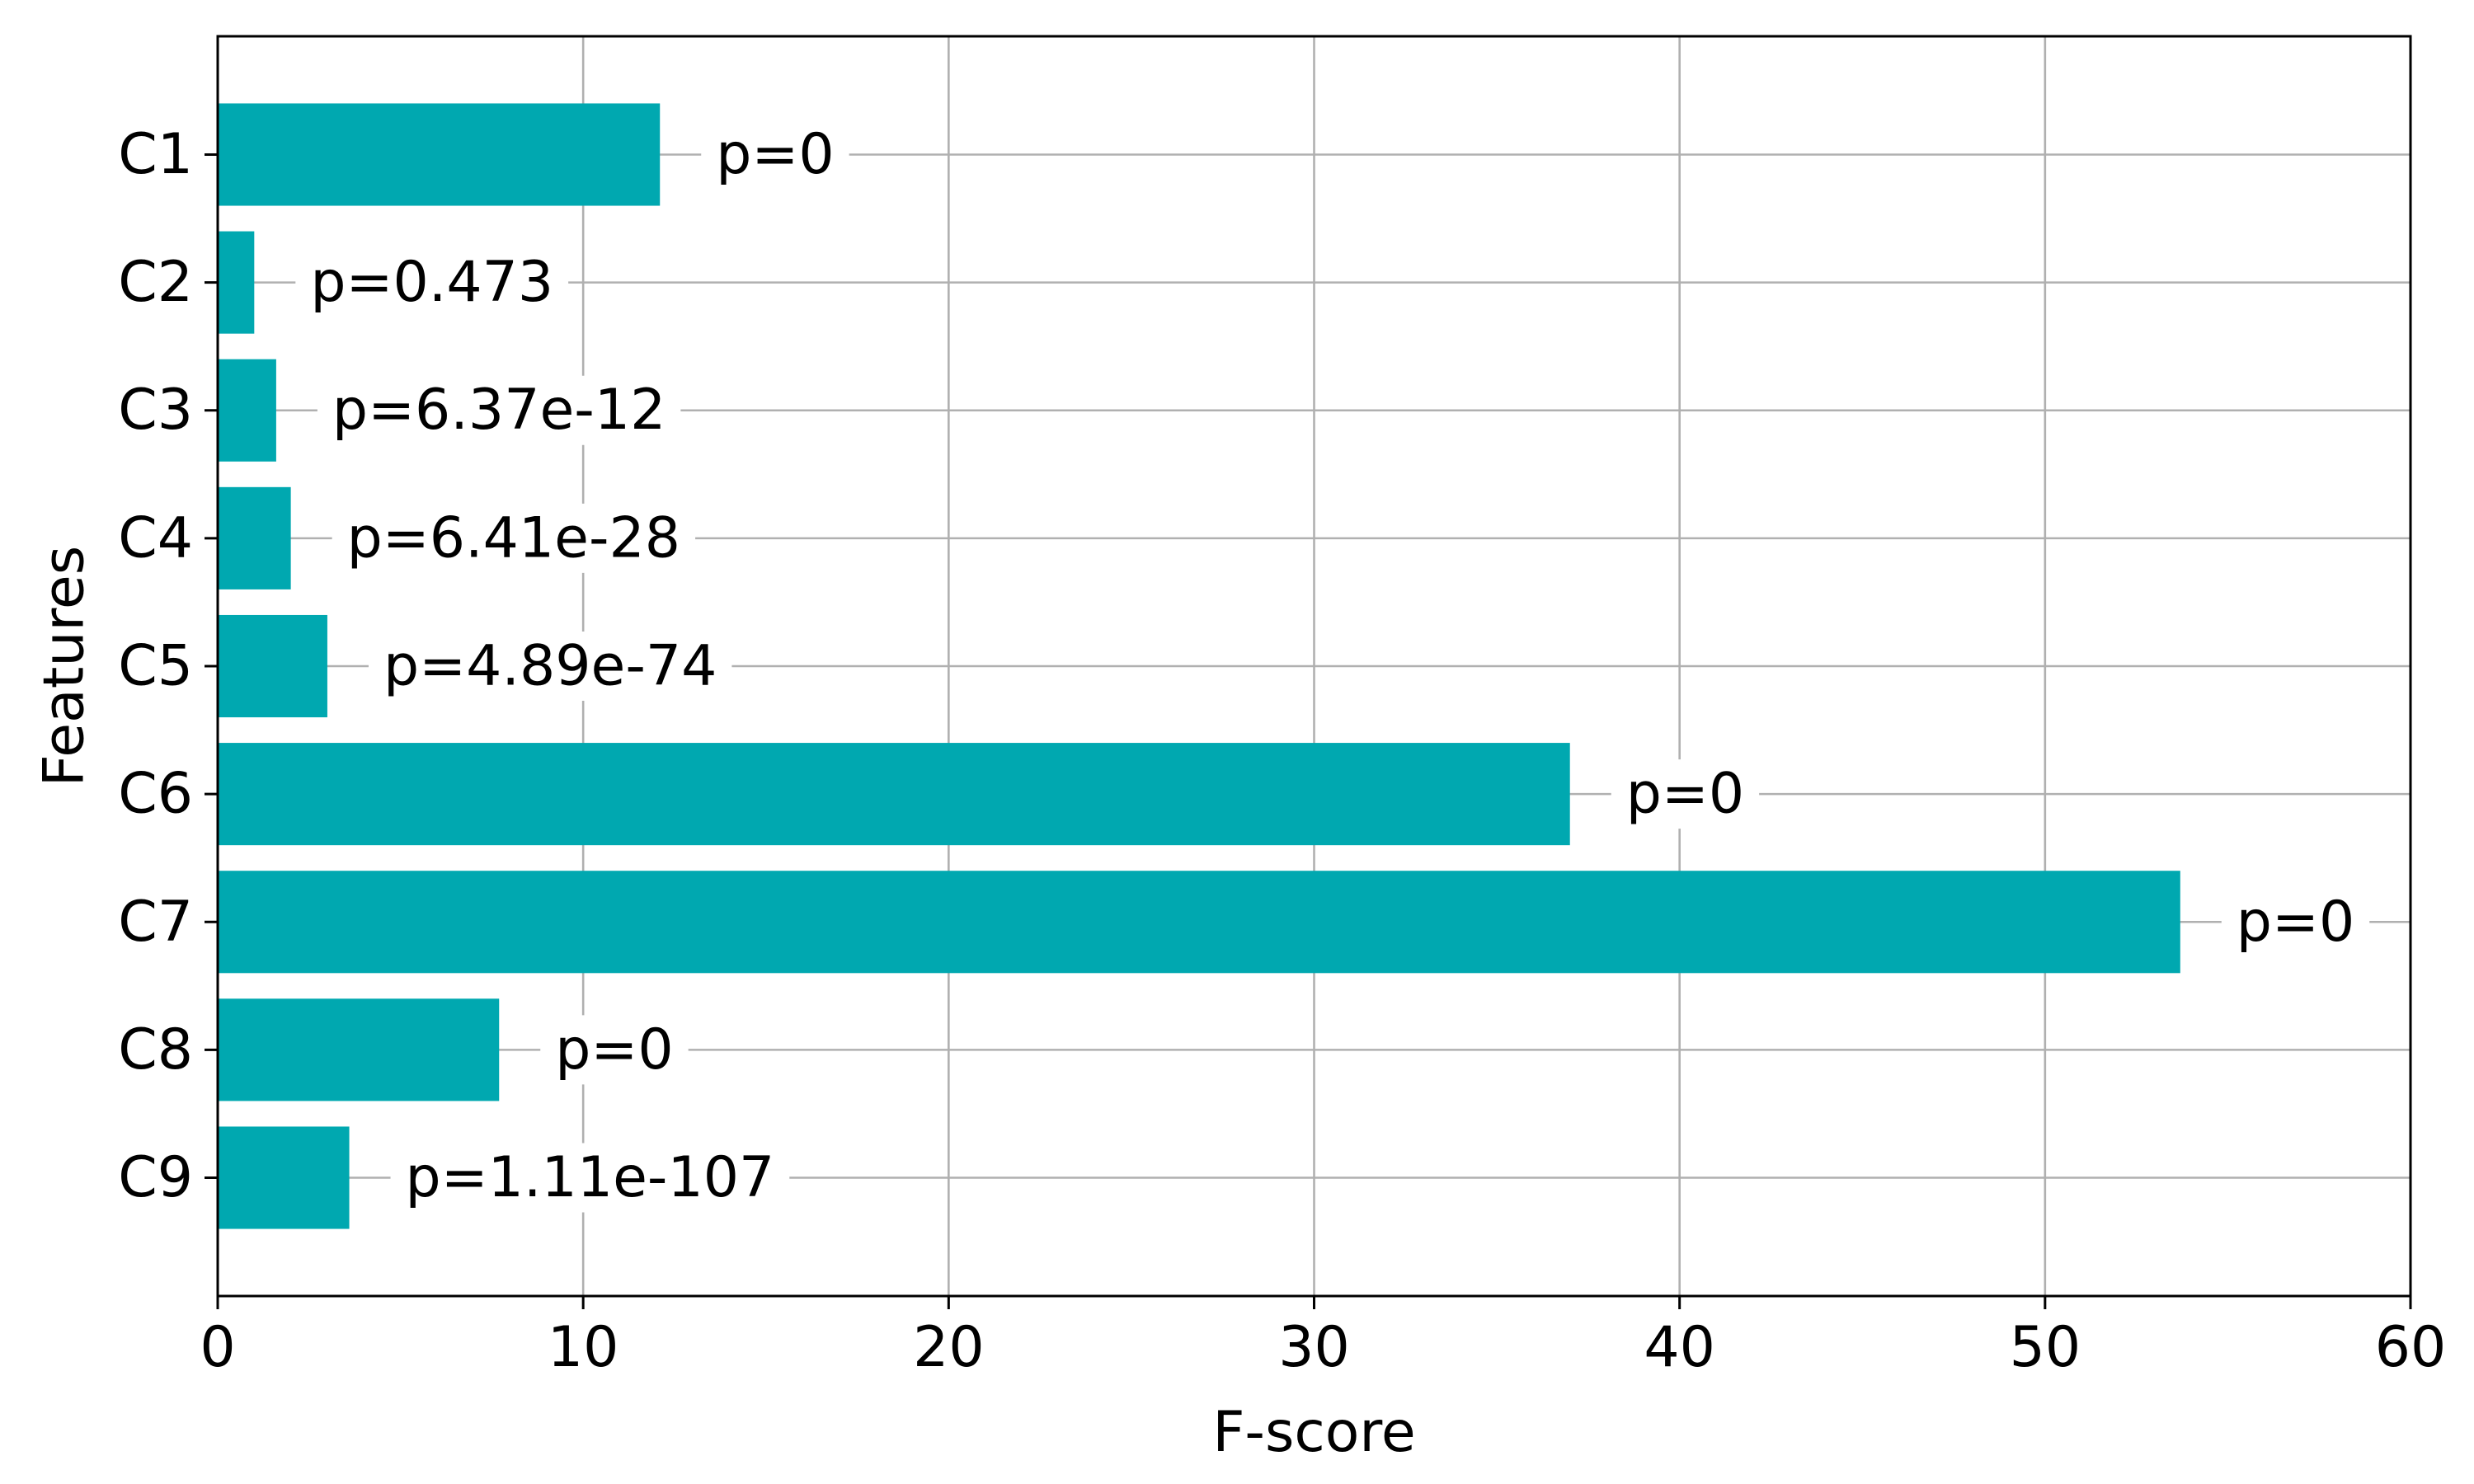 Image resolution: width=2474 pixels, height=1484 pixels. Describe the element at coordinates (254, 537) in the screenshot. I see `bar-c4` at that location.